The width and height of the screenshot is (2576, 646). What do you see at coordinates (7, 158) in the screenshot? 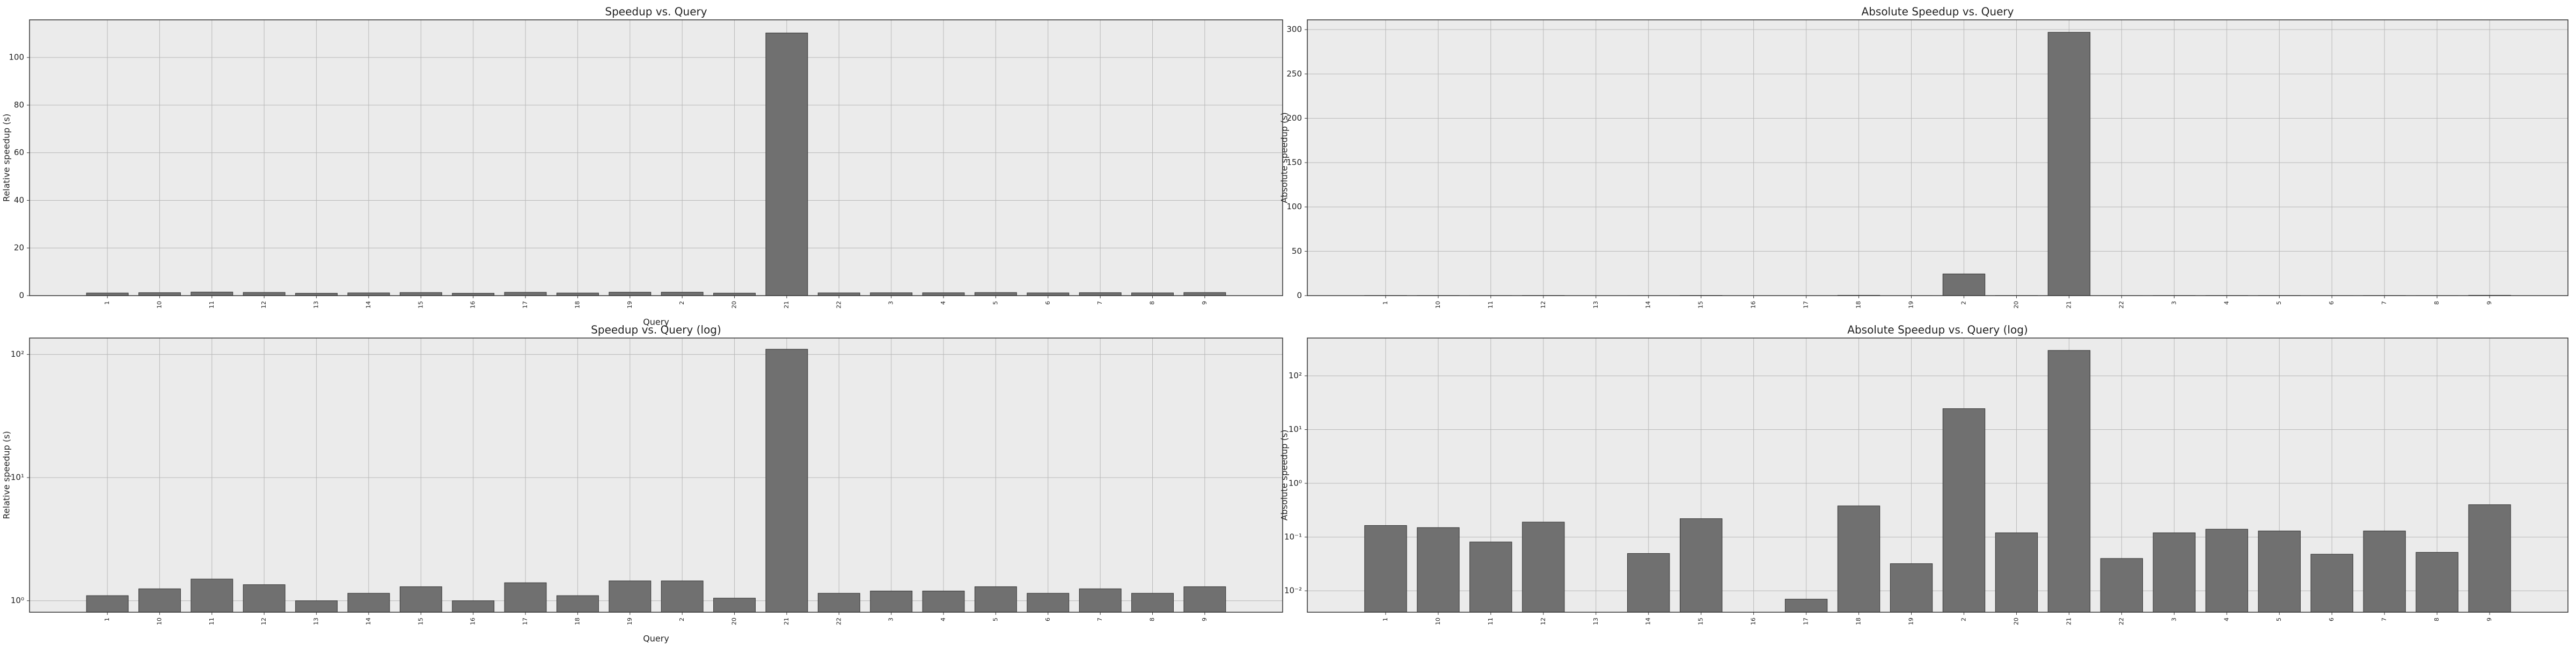
I see `y-axis-label: Relative speedup (s)` at bounding box center [7, 158].